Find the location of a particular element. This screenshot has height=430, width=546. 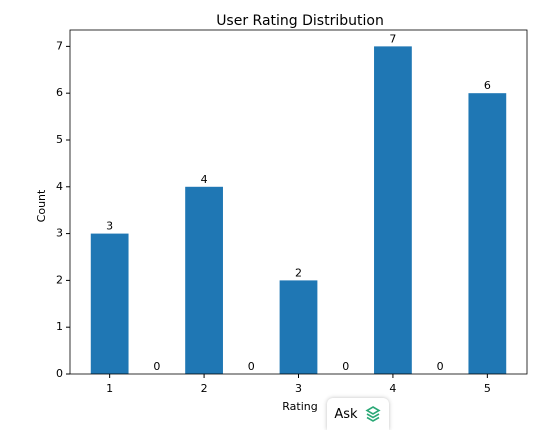

ask-label: Ask is located at coordinates (346, 414).